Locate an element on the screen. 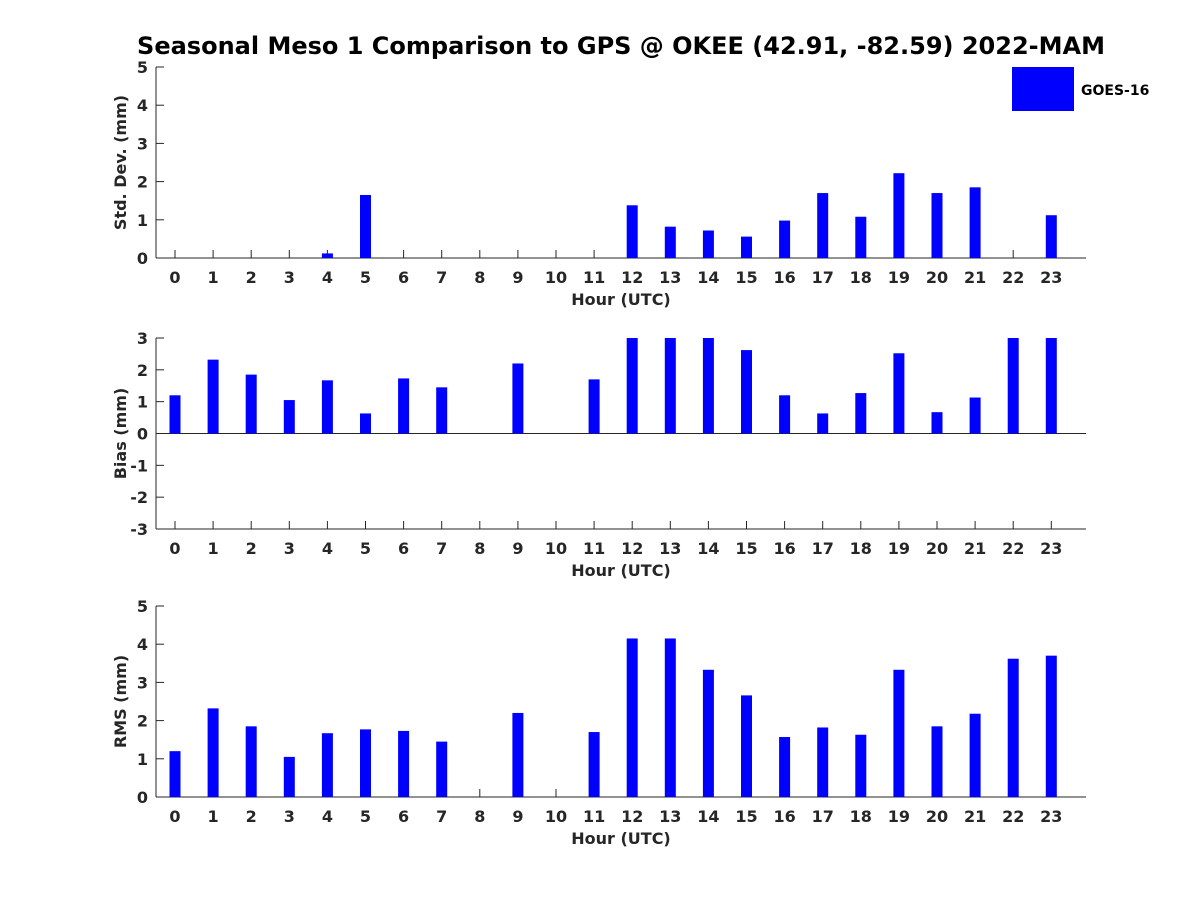 The width and height of the screenshot is (1200, 900). x-tick-label: 19 is located at coordinates (899, 277).